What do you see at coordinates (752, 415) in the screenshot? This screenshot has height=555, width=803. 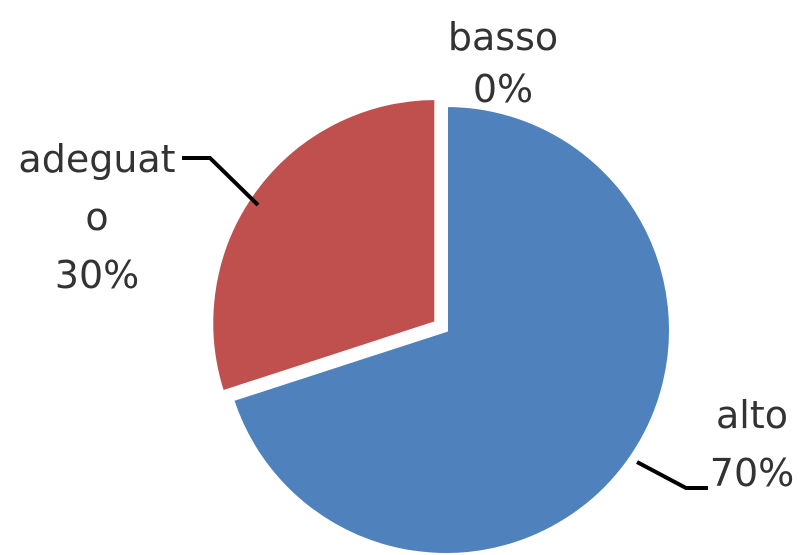 I see `data-label-alto-line-0: alto` at bounding box center [752, 415].